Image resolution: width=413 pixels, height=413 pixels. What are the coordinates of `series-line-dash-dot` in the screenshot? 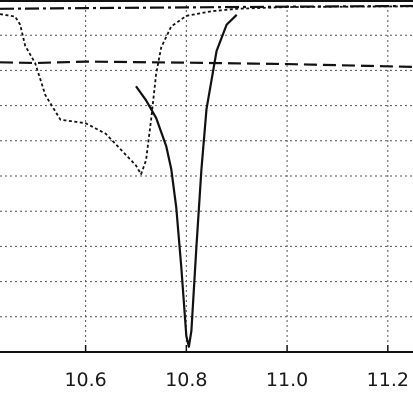 It's located at (206, 7).